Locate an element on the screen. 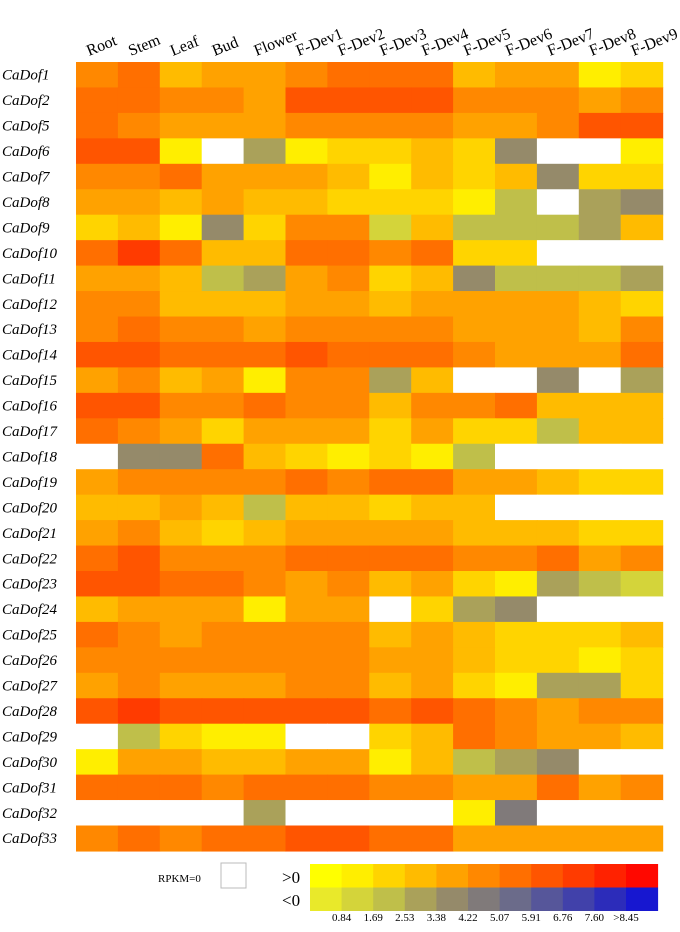  row-label: CaDof12 is located at coordinates (30, 305).